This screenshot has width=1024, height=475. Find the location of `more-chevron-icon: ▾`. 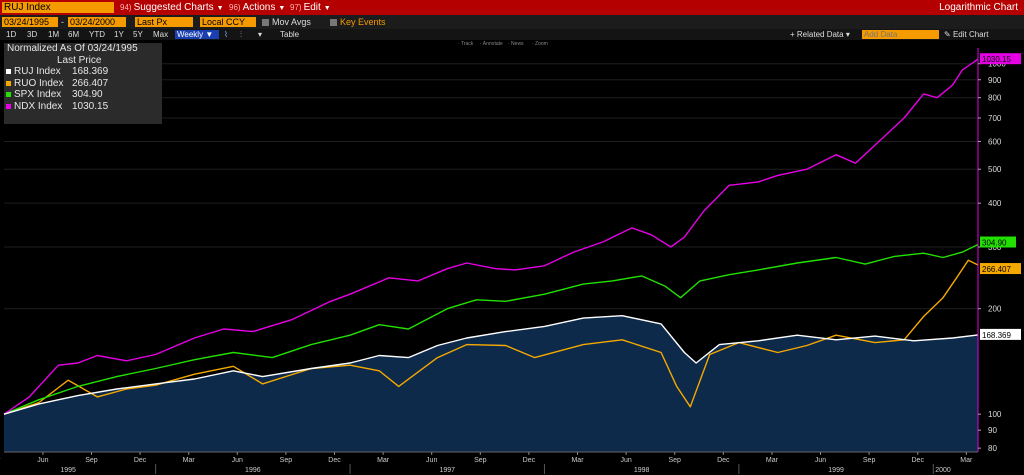

more-chevron-icon: ▾ is located at coordinates (260, 34).